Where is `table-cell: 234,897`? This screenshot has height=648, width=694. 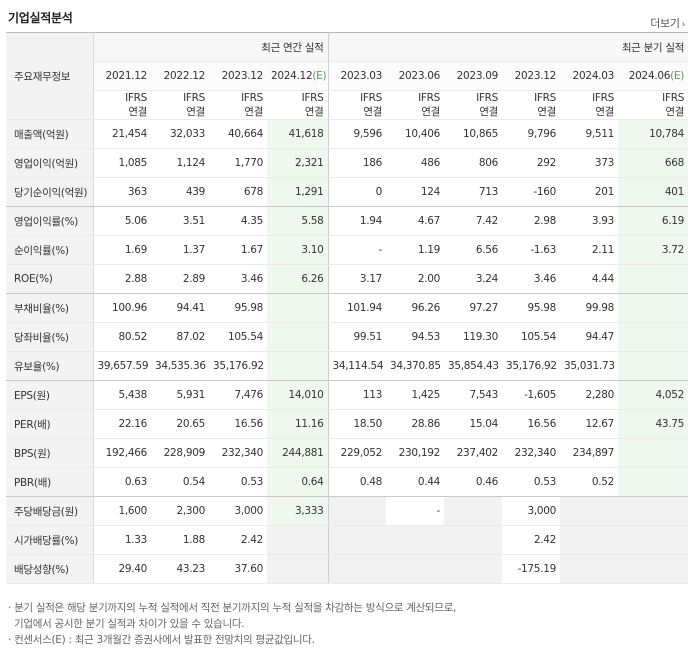 table-cell: 234,897 is located at coordinates (589, 453).